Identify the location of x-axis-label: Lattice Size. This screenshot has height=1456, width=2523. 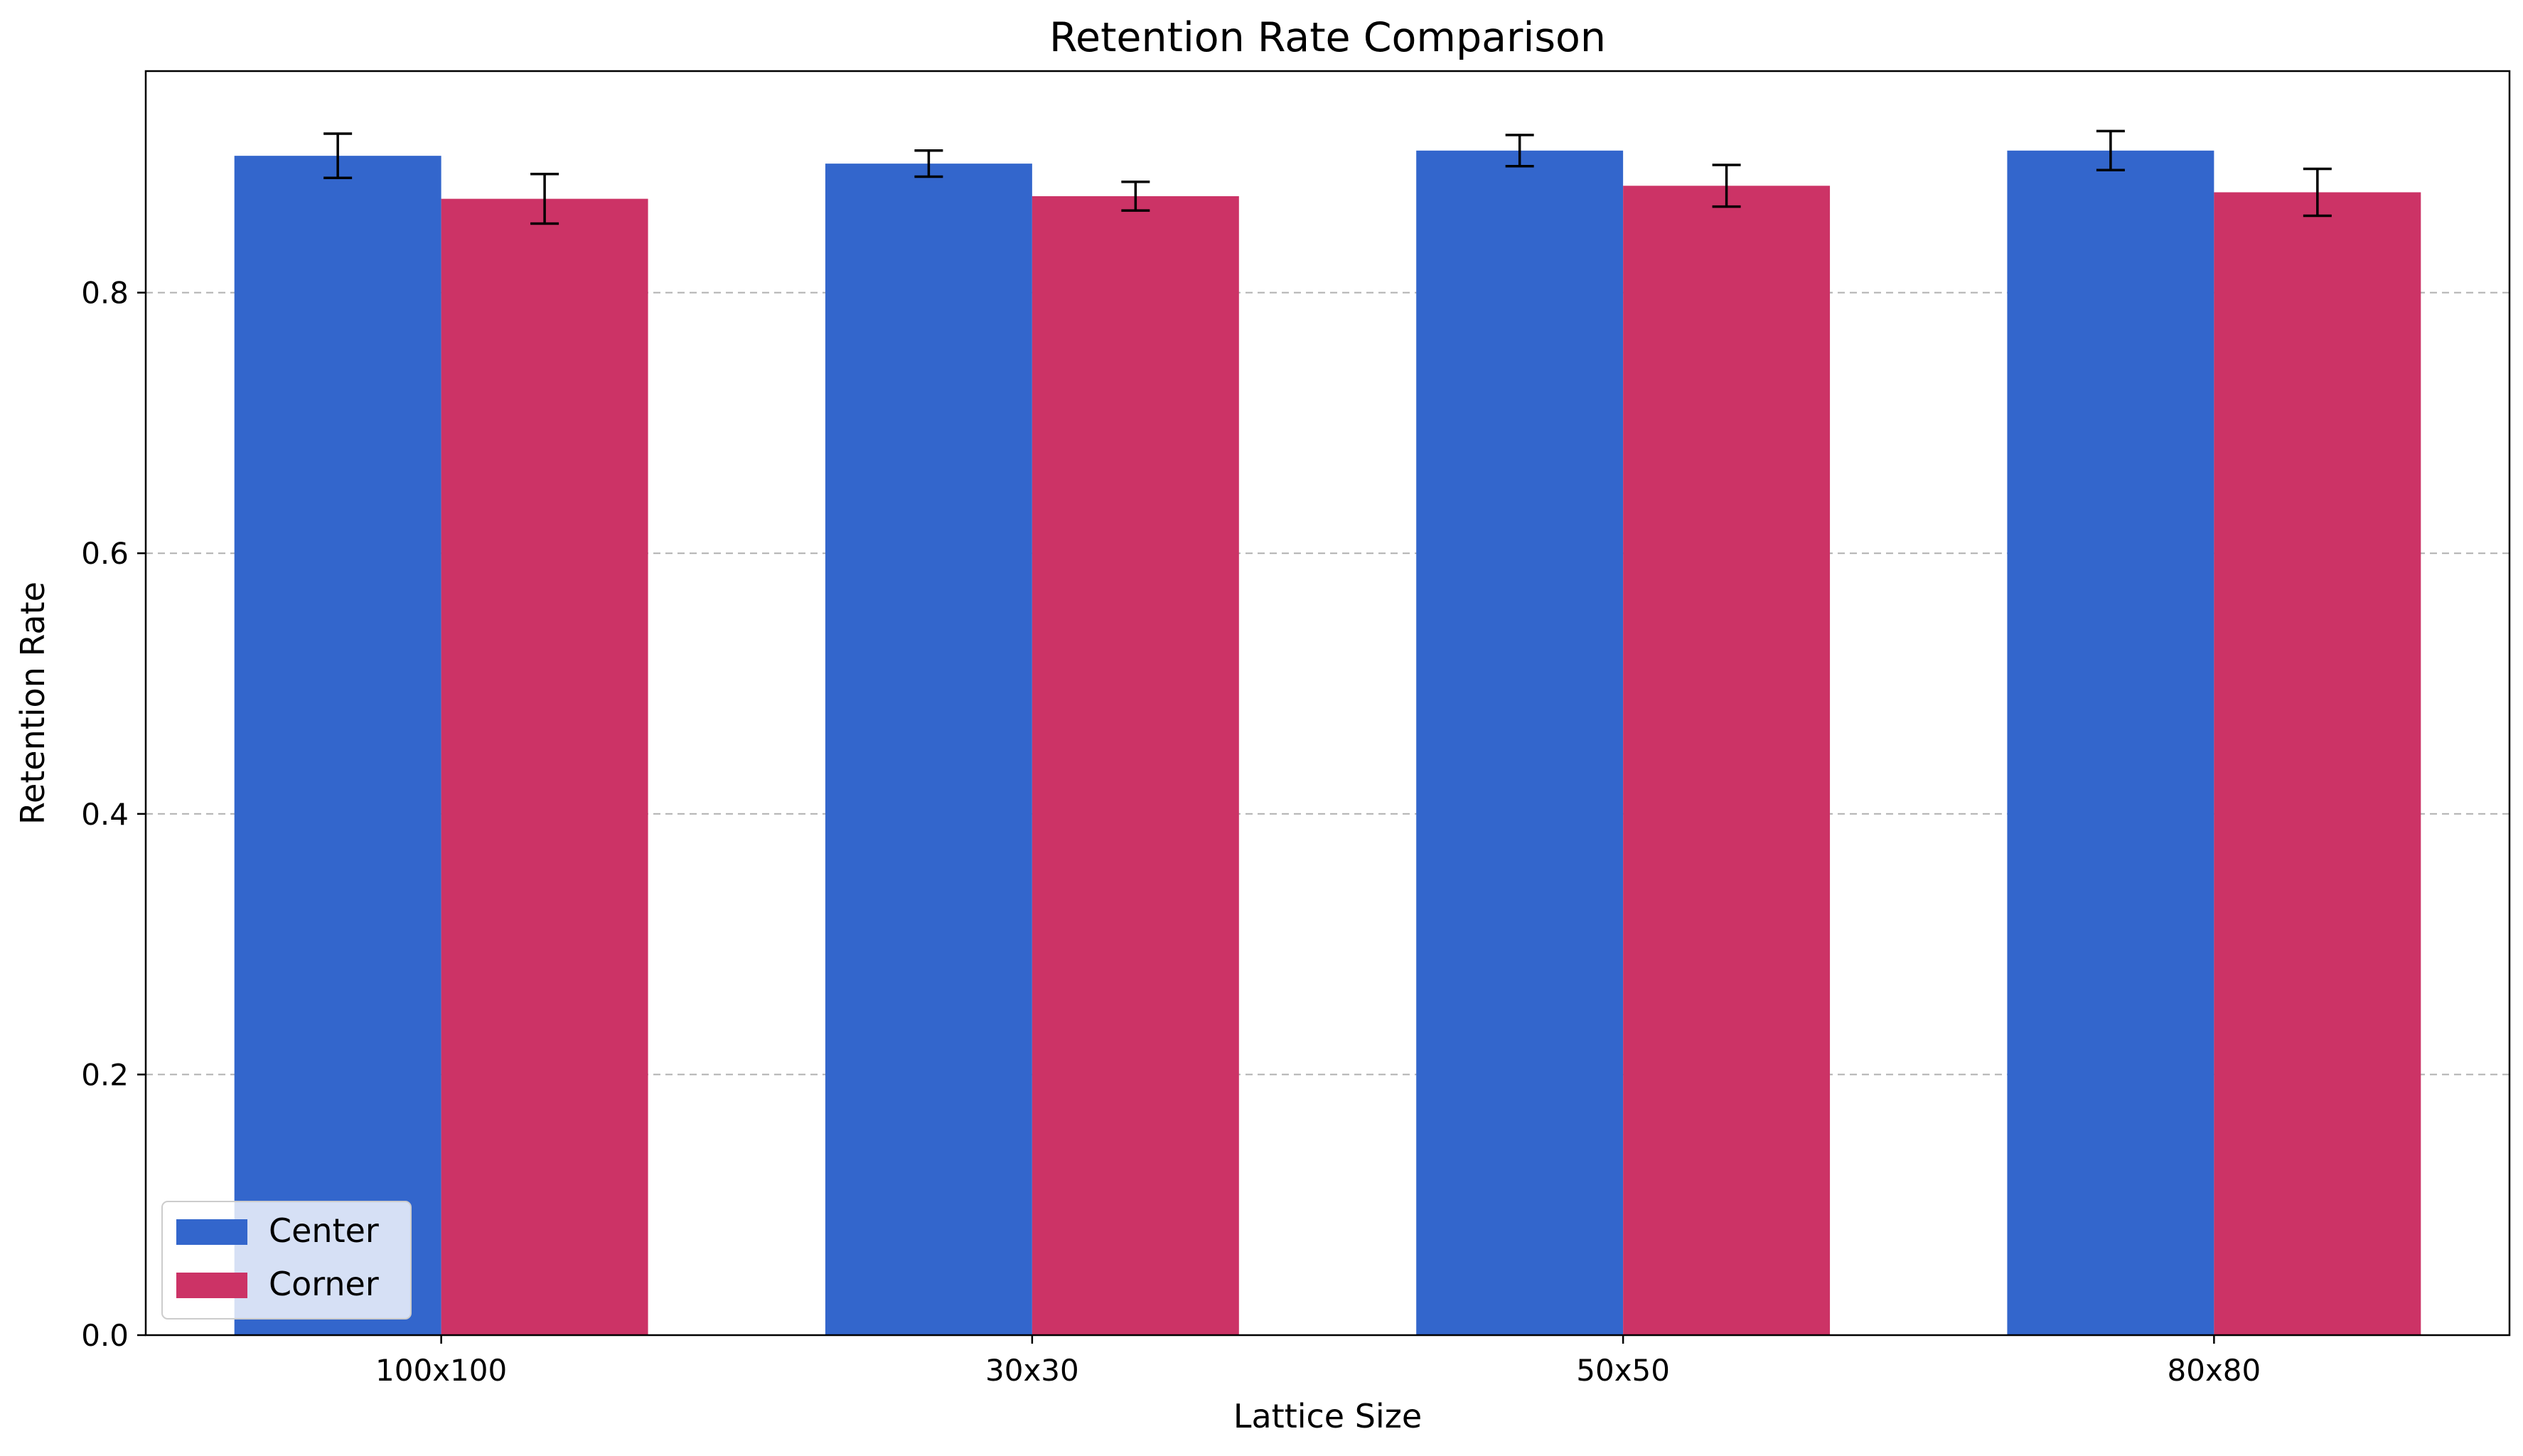
(1327, 1416).